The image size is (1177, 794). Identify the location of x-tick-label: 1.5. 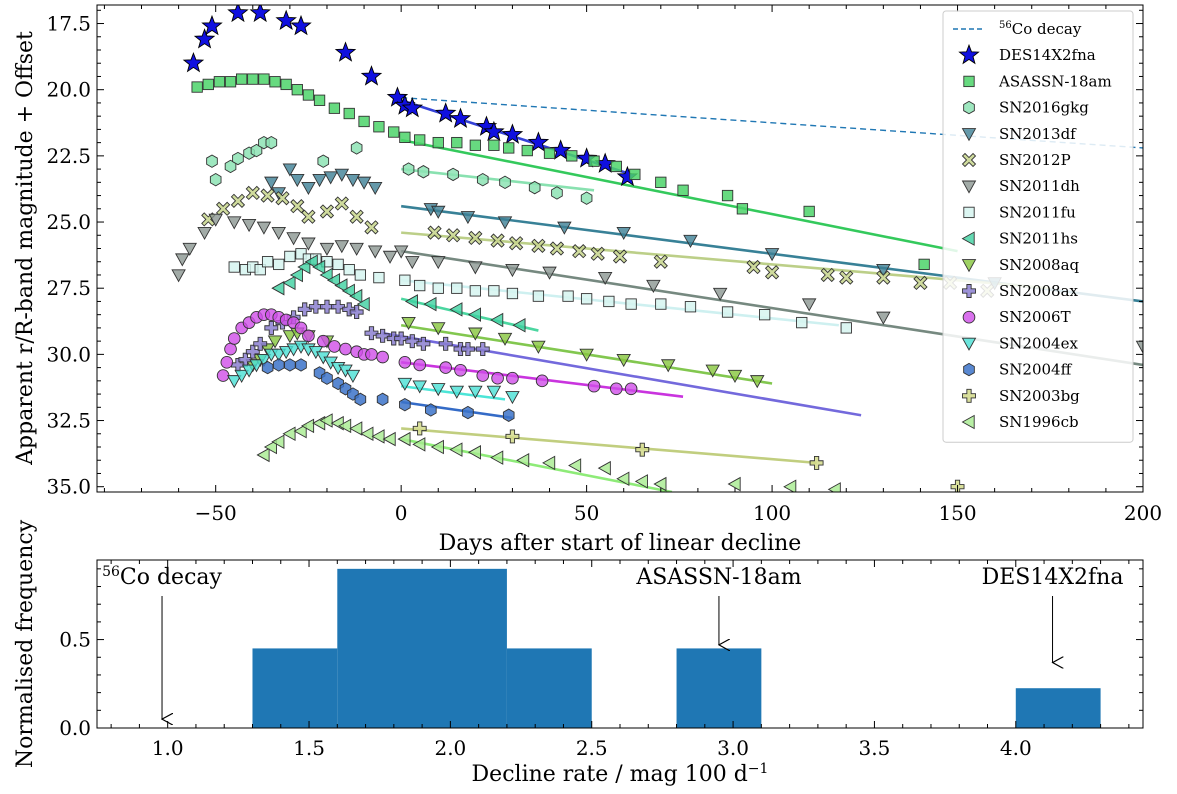
(309, 748).